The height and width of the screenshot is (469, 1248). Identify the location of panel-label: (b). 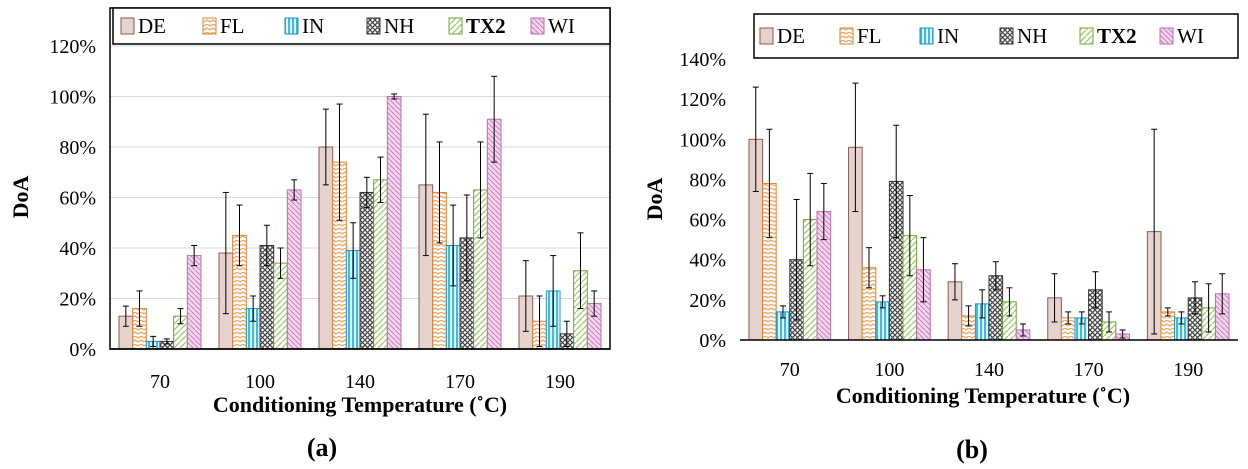
(972, 449).